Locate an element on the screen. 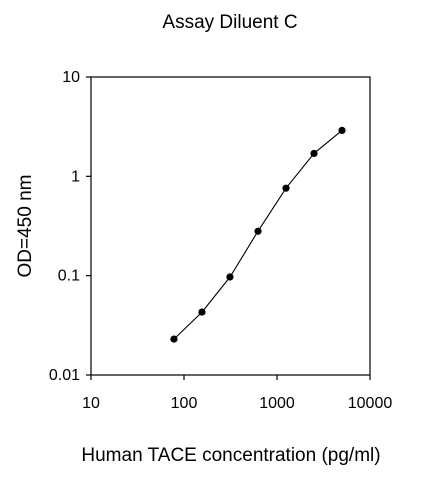  x-tick-label: 10000 is located at coordinates (370, 403).